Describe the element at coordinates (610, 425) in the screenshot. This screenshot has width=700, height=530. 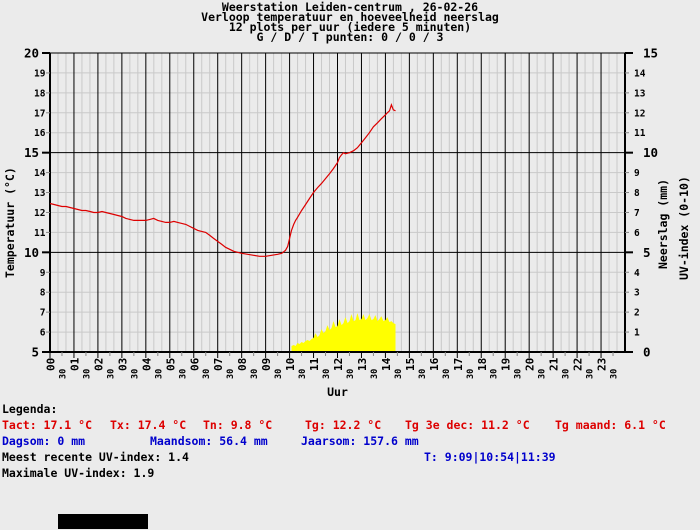
I see `stat-tg-maand: Tg maand: 6.1 °C` at that location.